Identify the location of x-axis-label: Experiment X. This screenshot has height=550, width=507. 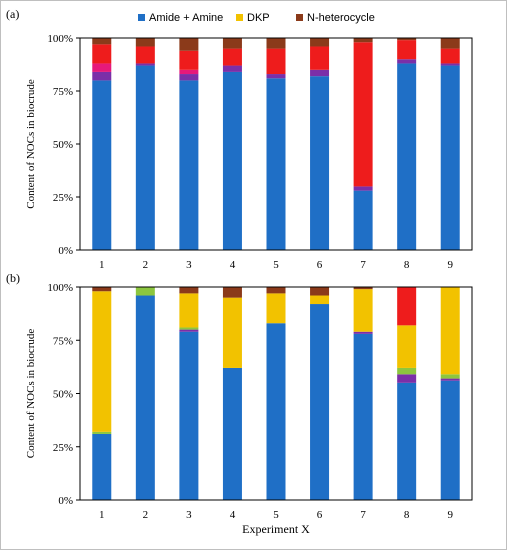
(276, 529).